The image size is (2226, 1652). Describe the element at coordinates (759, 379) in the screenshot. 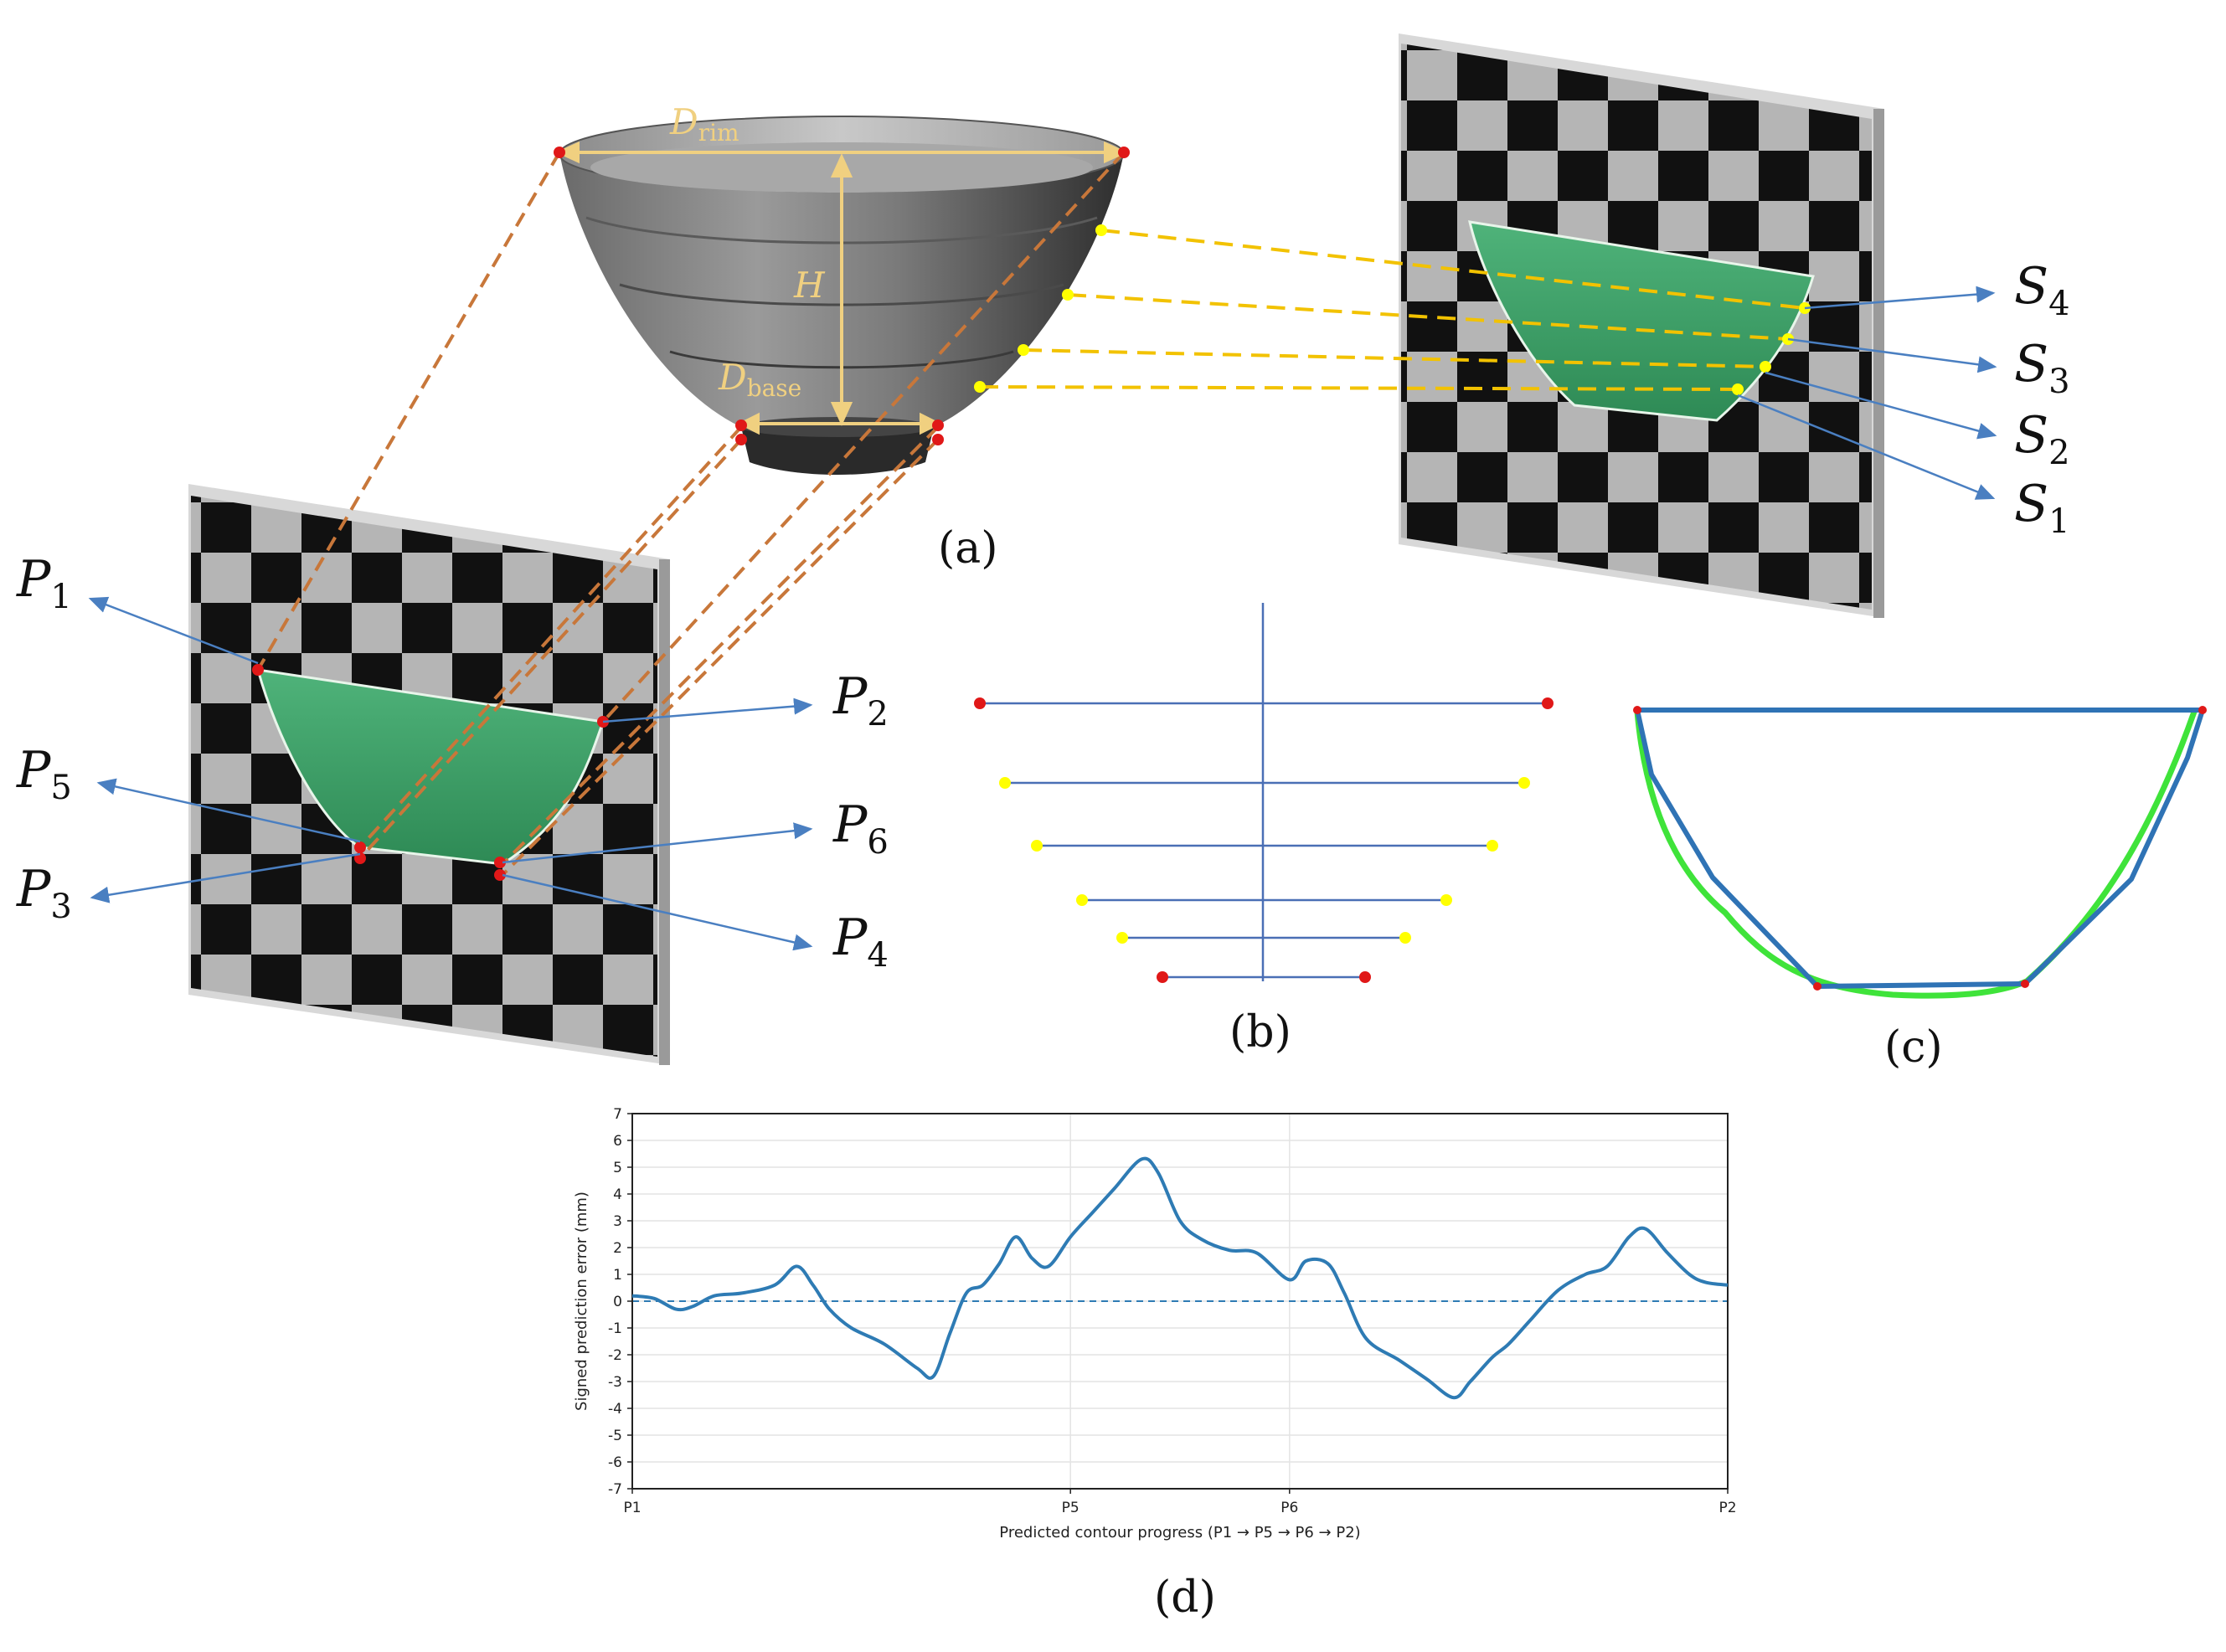

I see `dim-base-label: Dbase` at that location.